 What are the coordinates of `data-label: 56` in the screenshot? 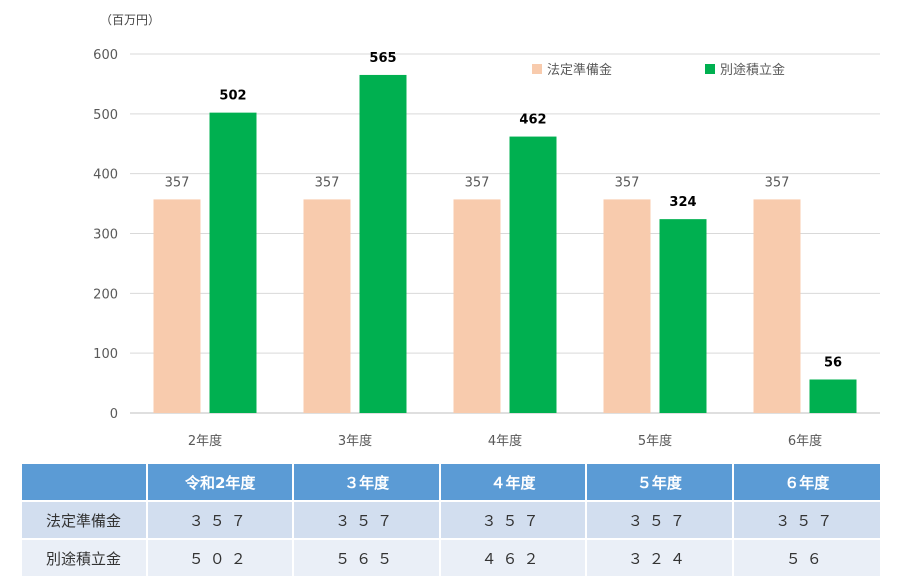 It's located at (833, 362).